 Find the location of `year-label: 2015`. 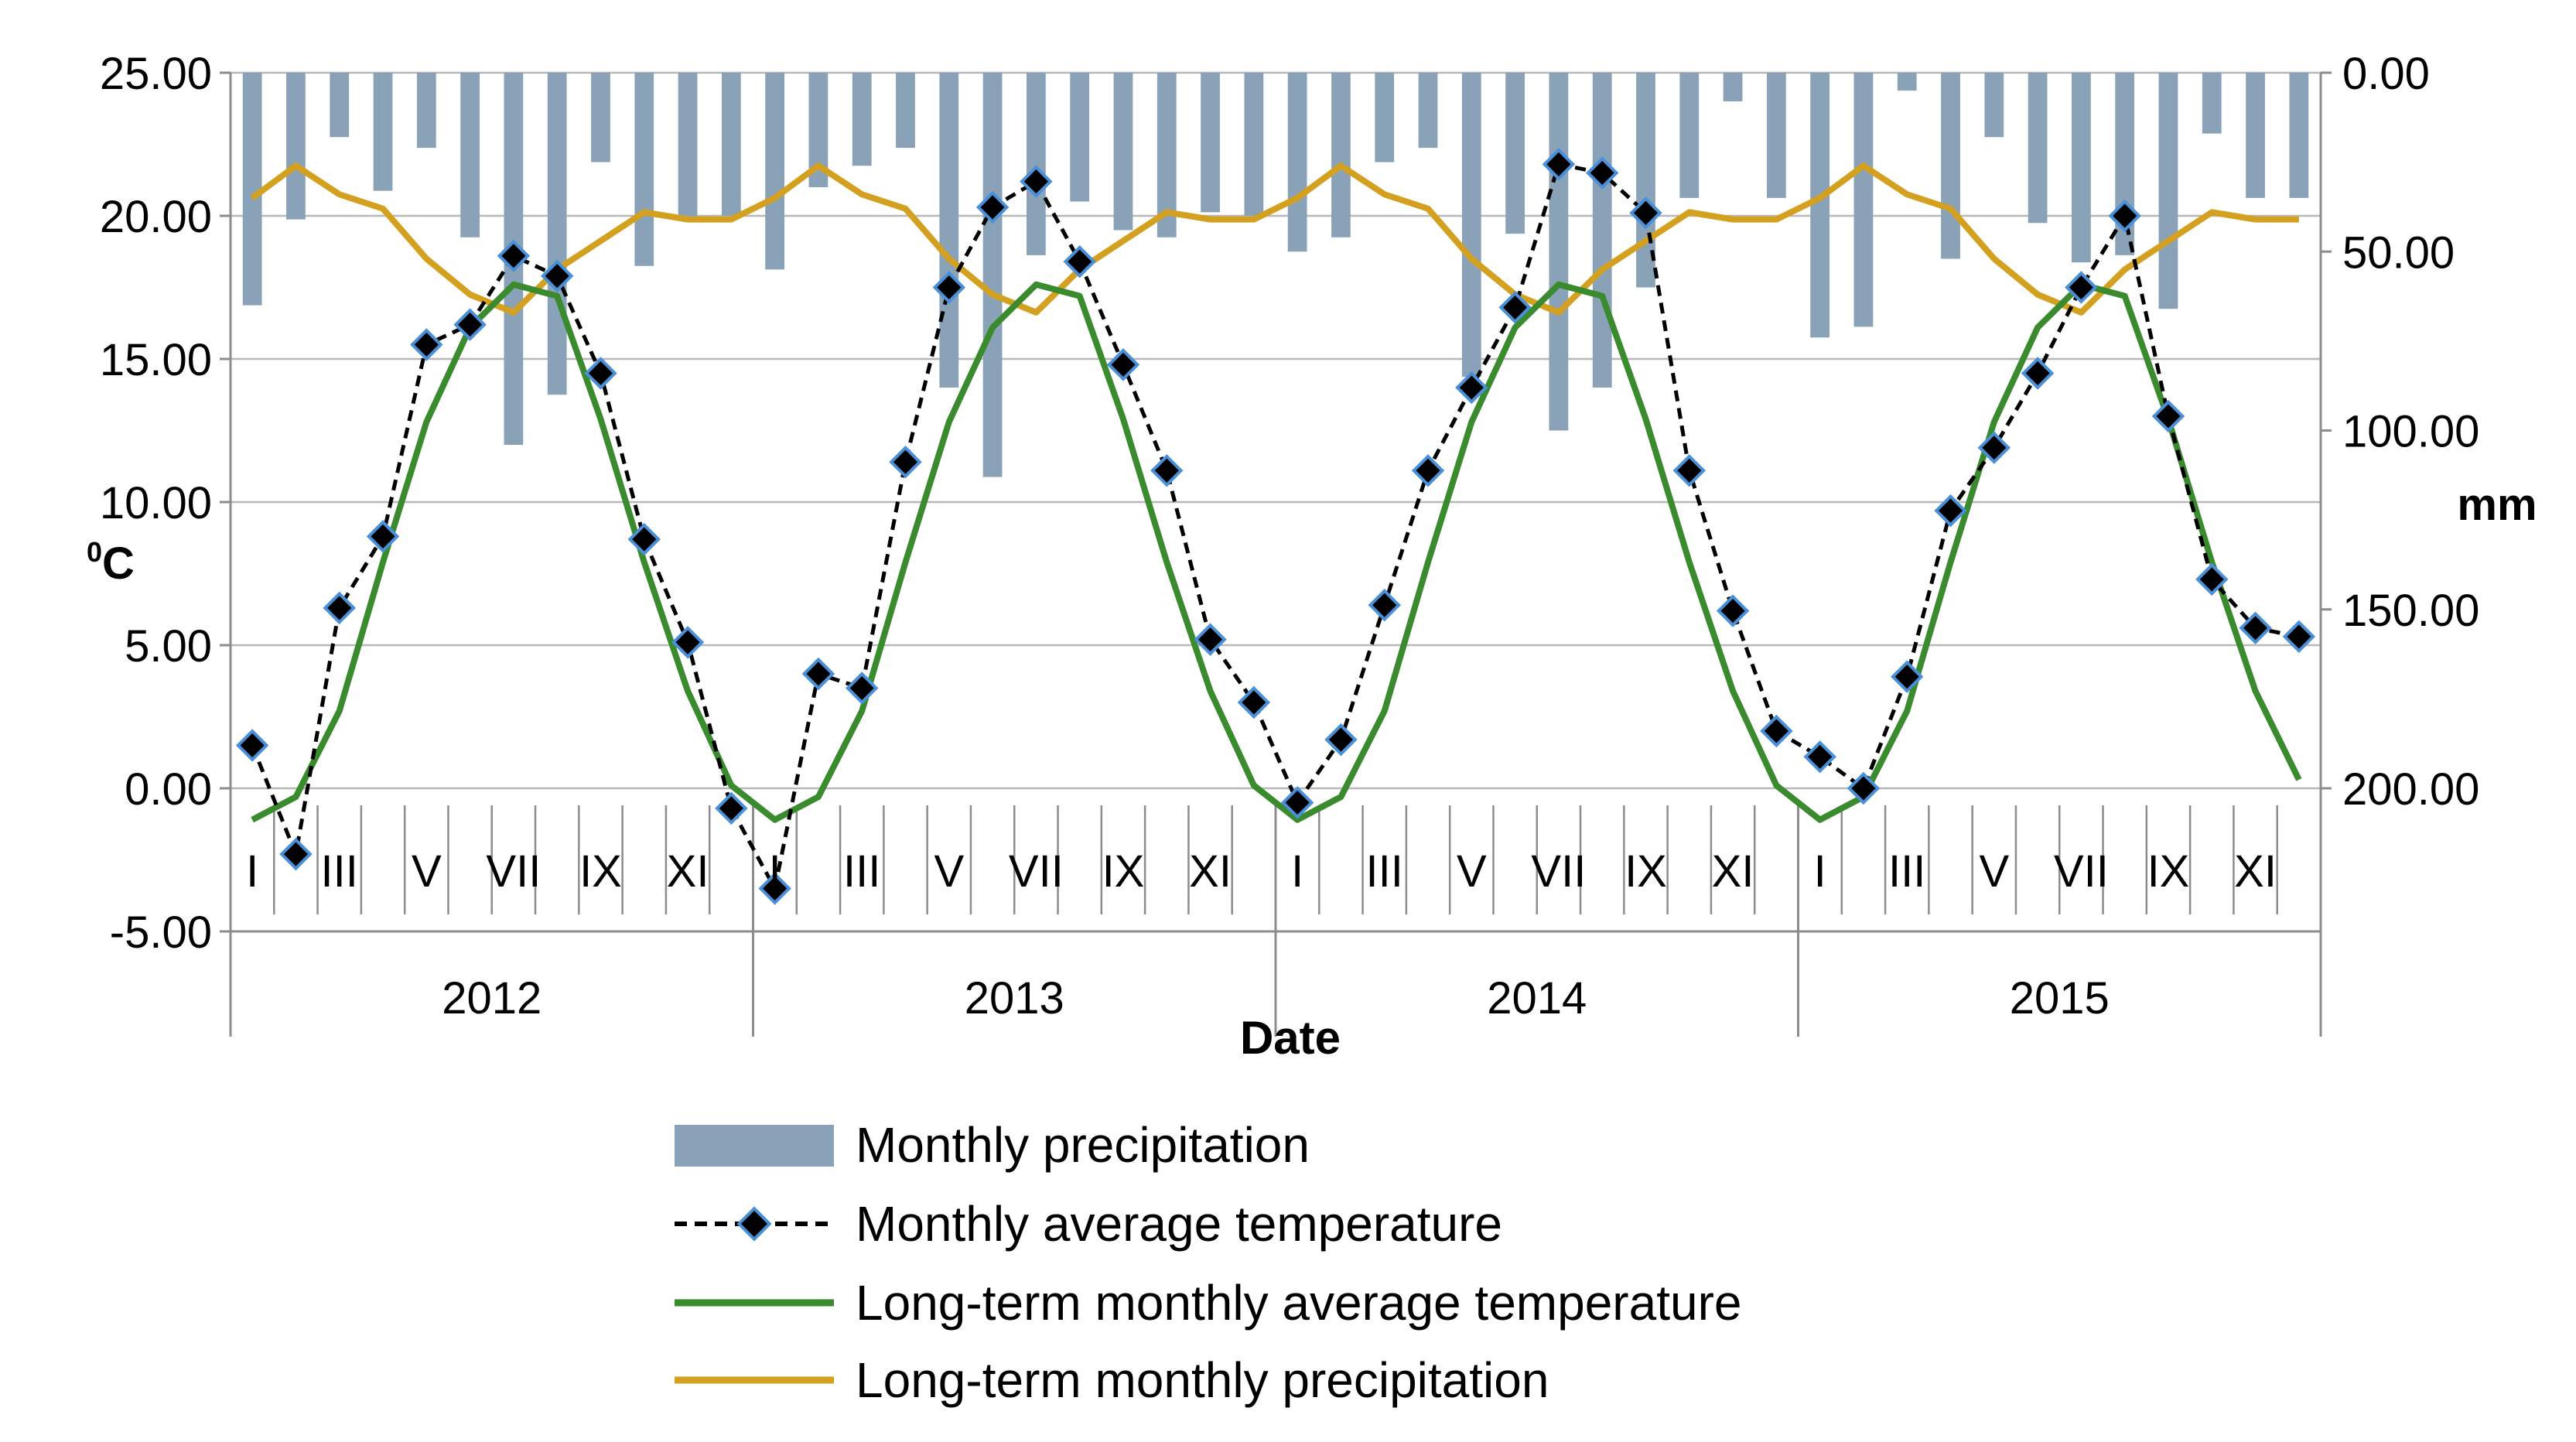

year-label: 2015 is located at coordinates (2060, 998).